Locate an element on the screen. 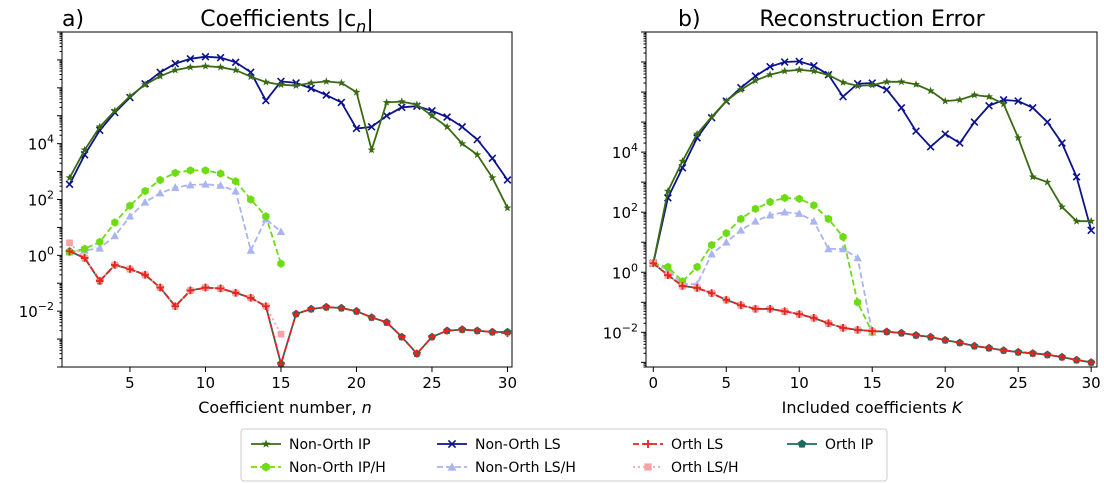 This screenshot has height=483, width=1104. series-line-nonorth-ls-h is located at coordinates (763, 272).